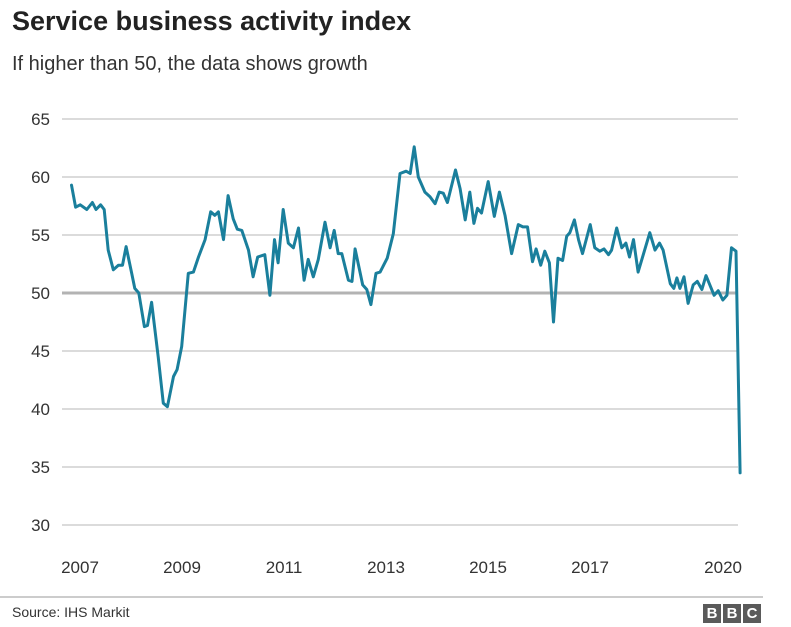 This screenshot has width=791, height=627. Describe the element at coordinates (488, 567) in the screenshot. I see `x-tick-label: 2015` at that location.